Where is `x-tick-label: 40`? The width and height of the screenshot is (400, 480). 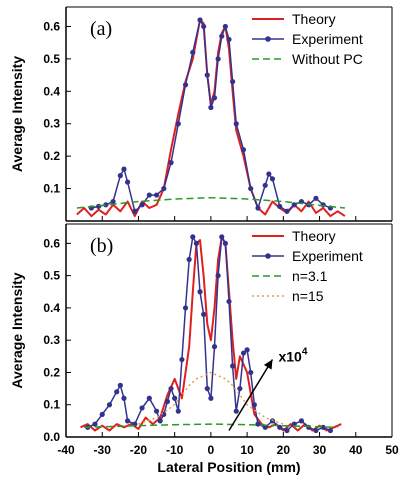
x-tick-label: 40 is located at coordinates (356, 450).